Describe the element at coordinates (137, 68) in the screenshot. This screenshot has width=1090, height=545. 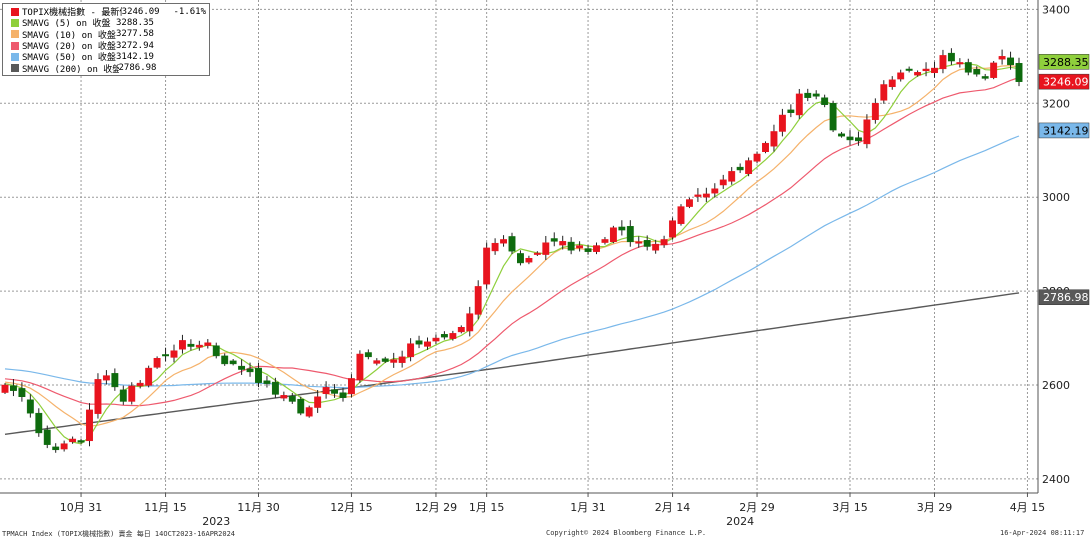
I see `legend-value: 2786.98` at that location.